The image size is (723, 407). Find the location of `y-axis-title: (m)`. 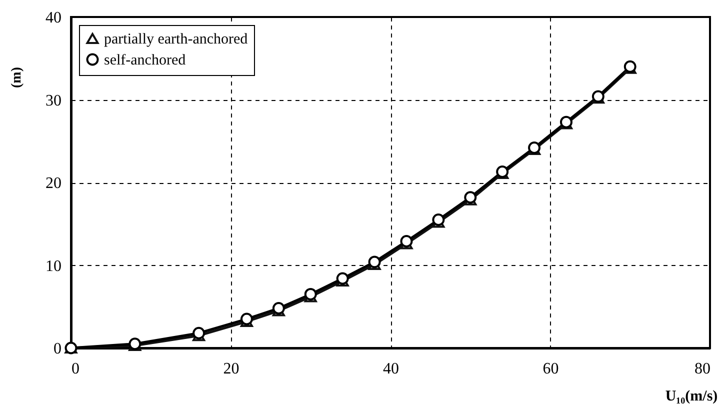

y-axis-title: (m) is located at coordinates (17, 77).